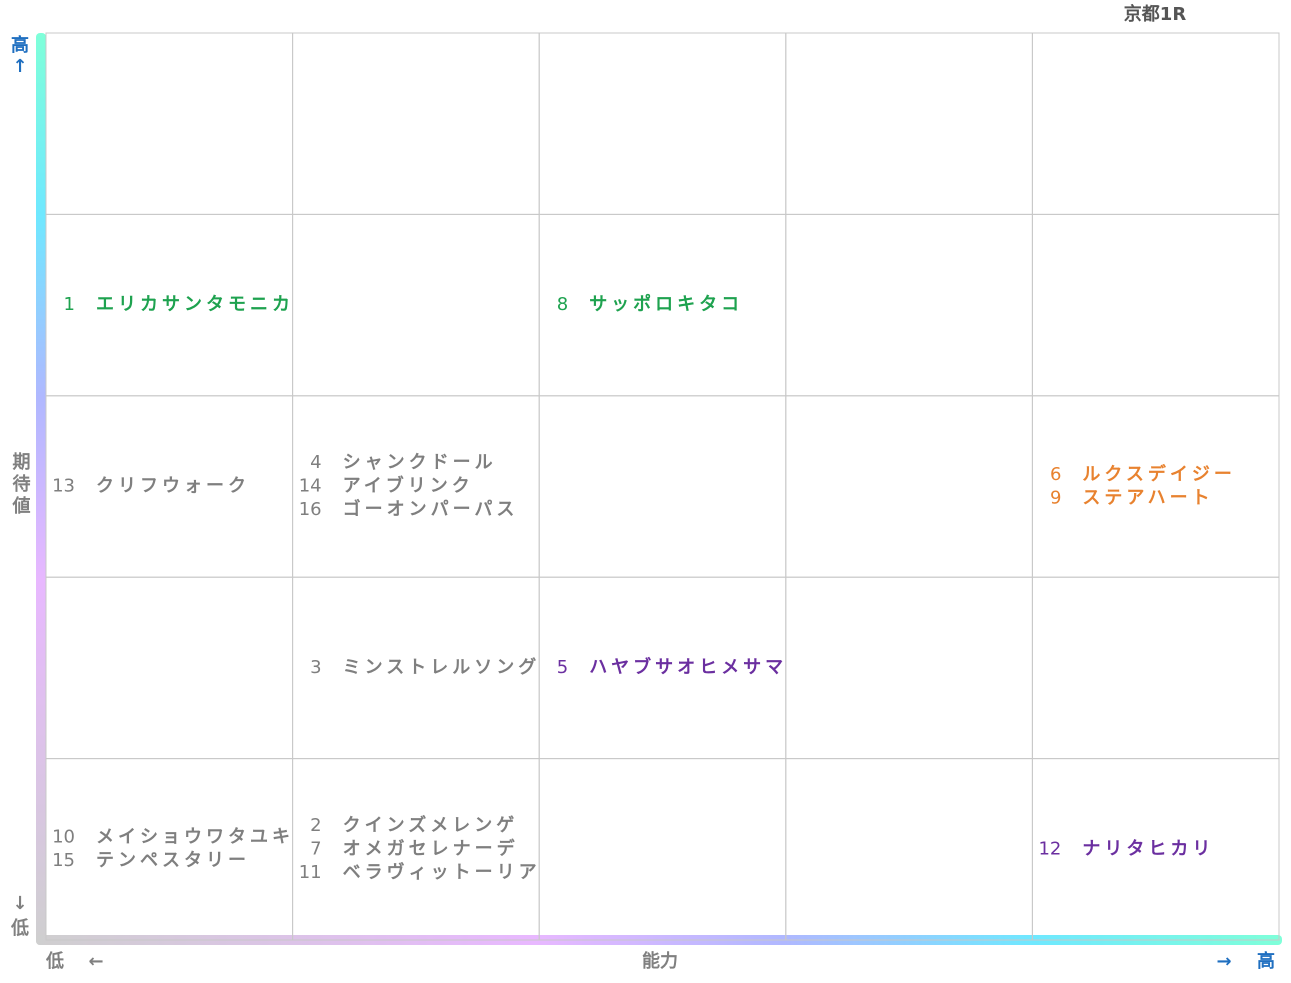  I want to click on horse-number: 7, so click(315, 848).